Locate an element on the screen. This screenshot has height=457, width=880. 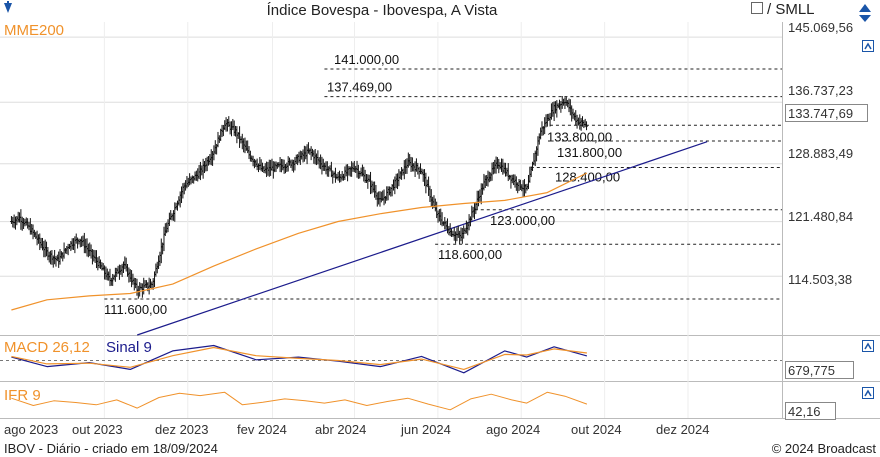
macd-settings-icon is located at coordinates (868, 346).